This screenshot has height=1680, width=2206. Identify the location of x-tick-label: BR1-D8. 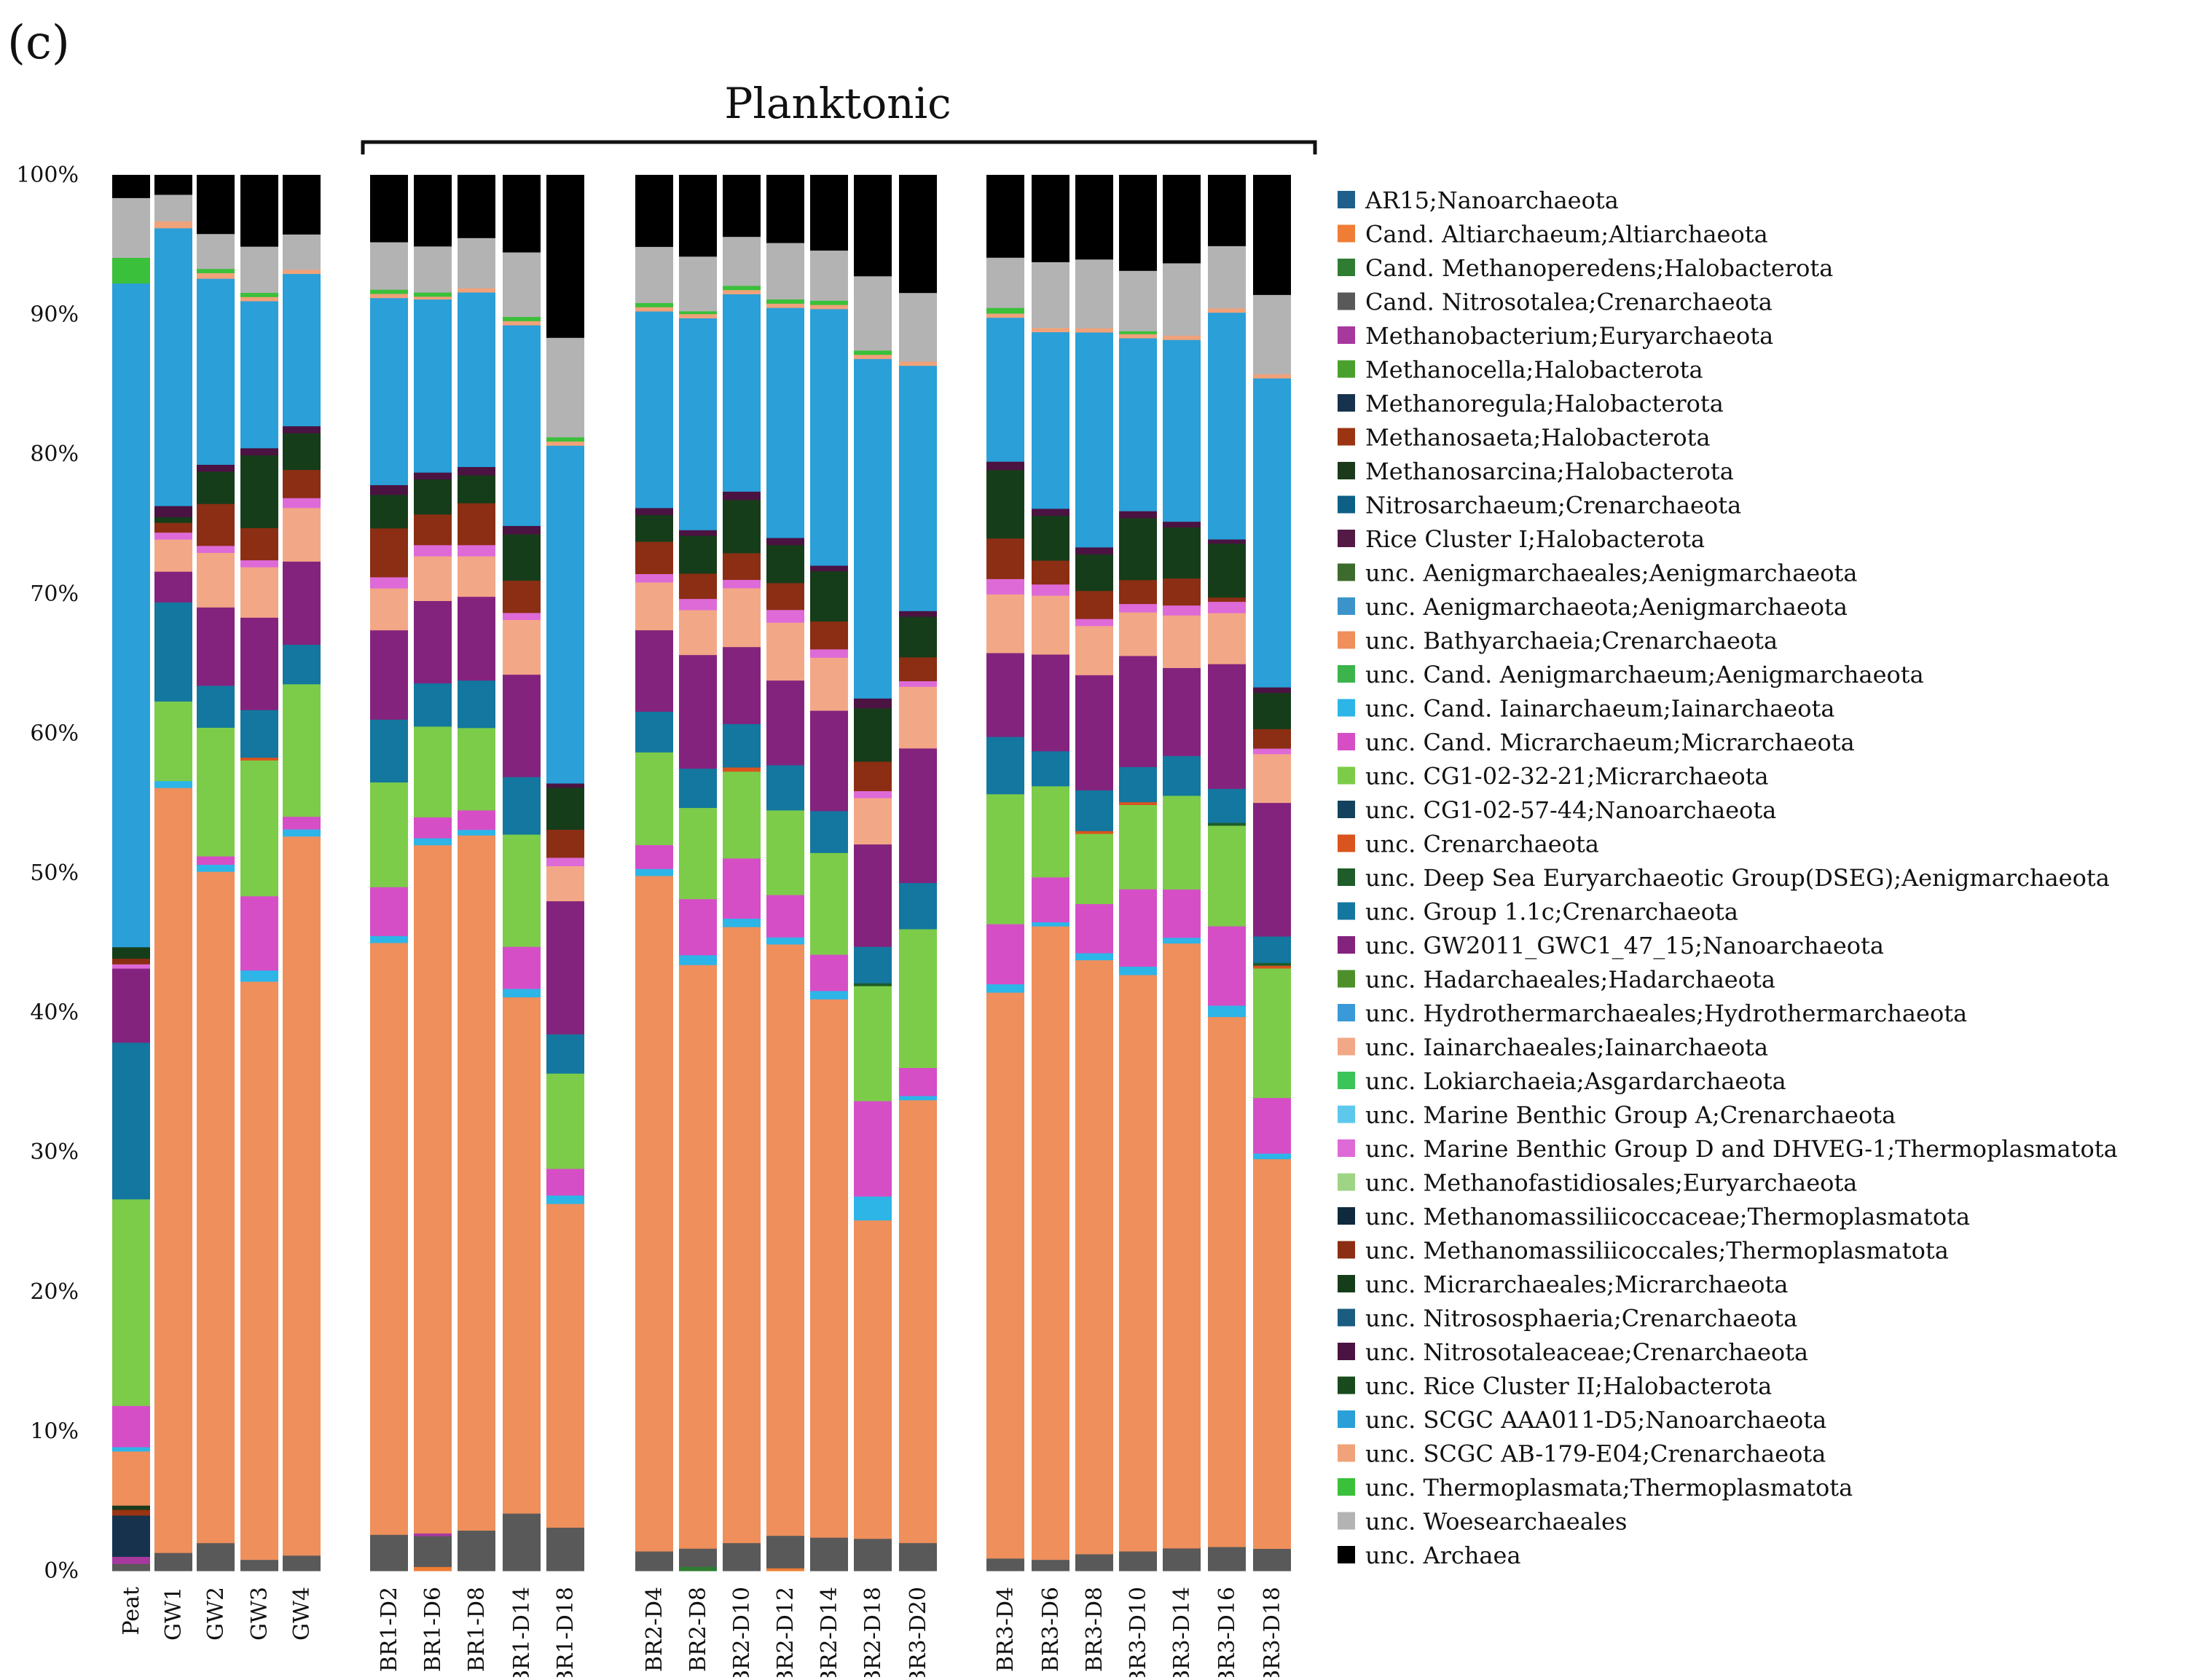
(477, 1629).